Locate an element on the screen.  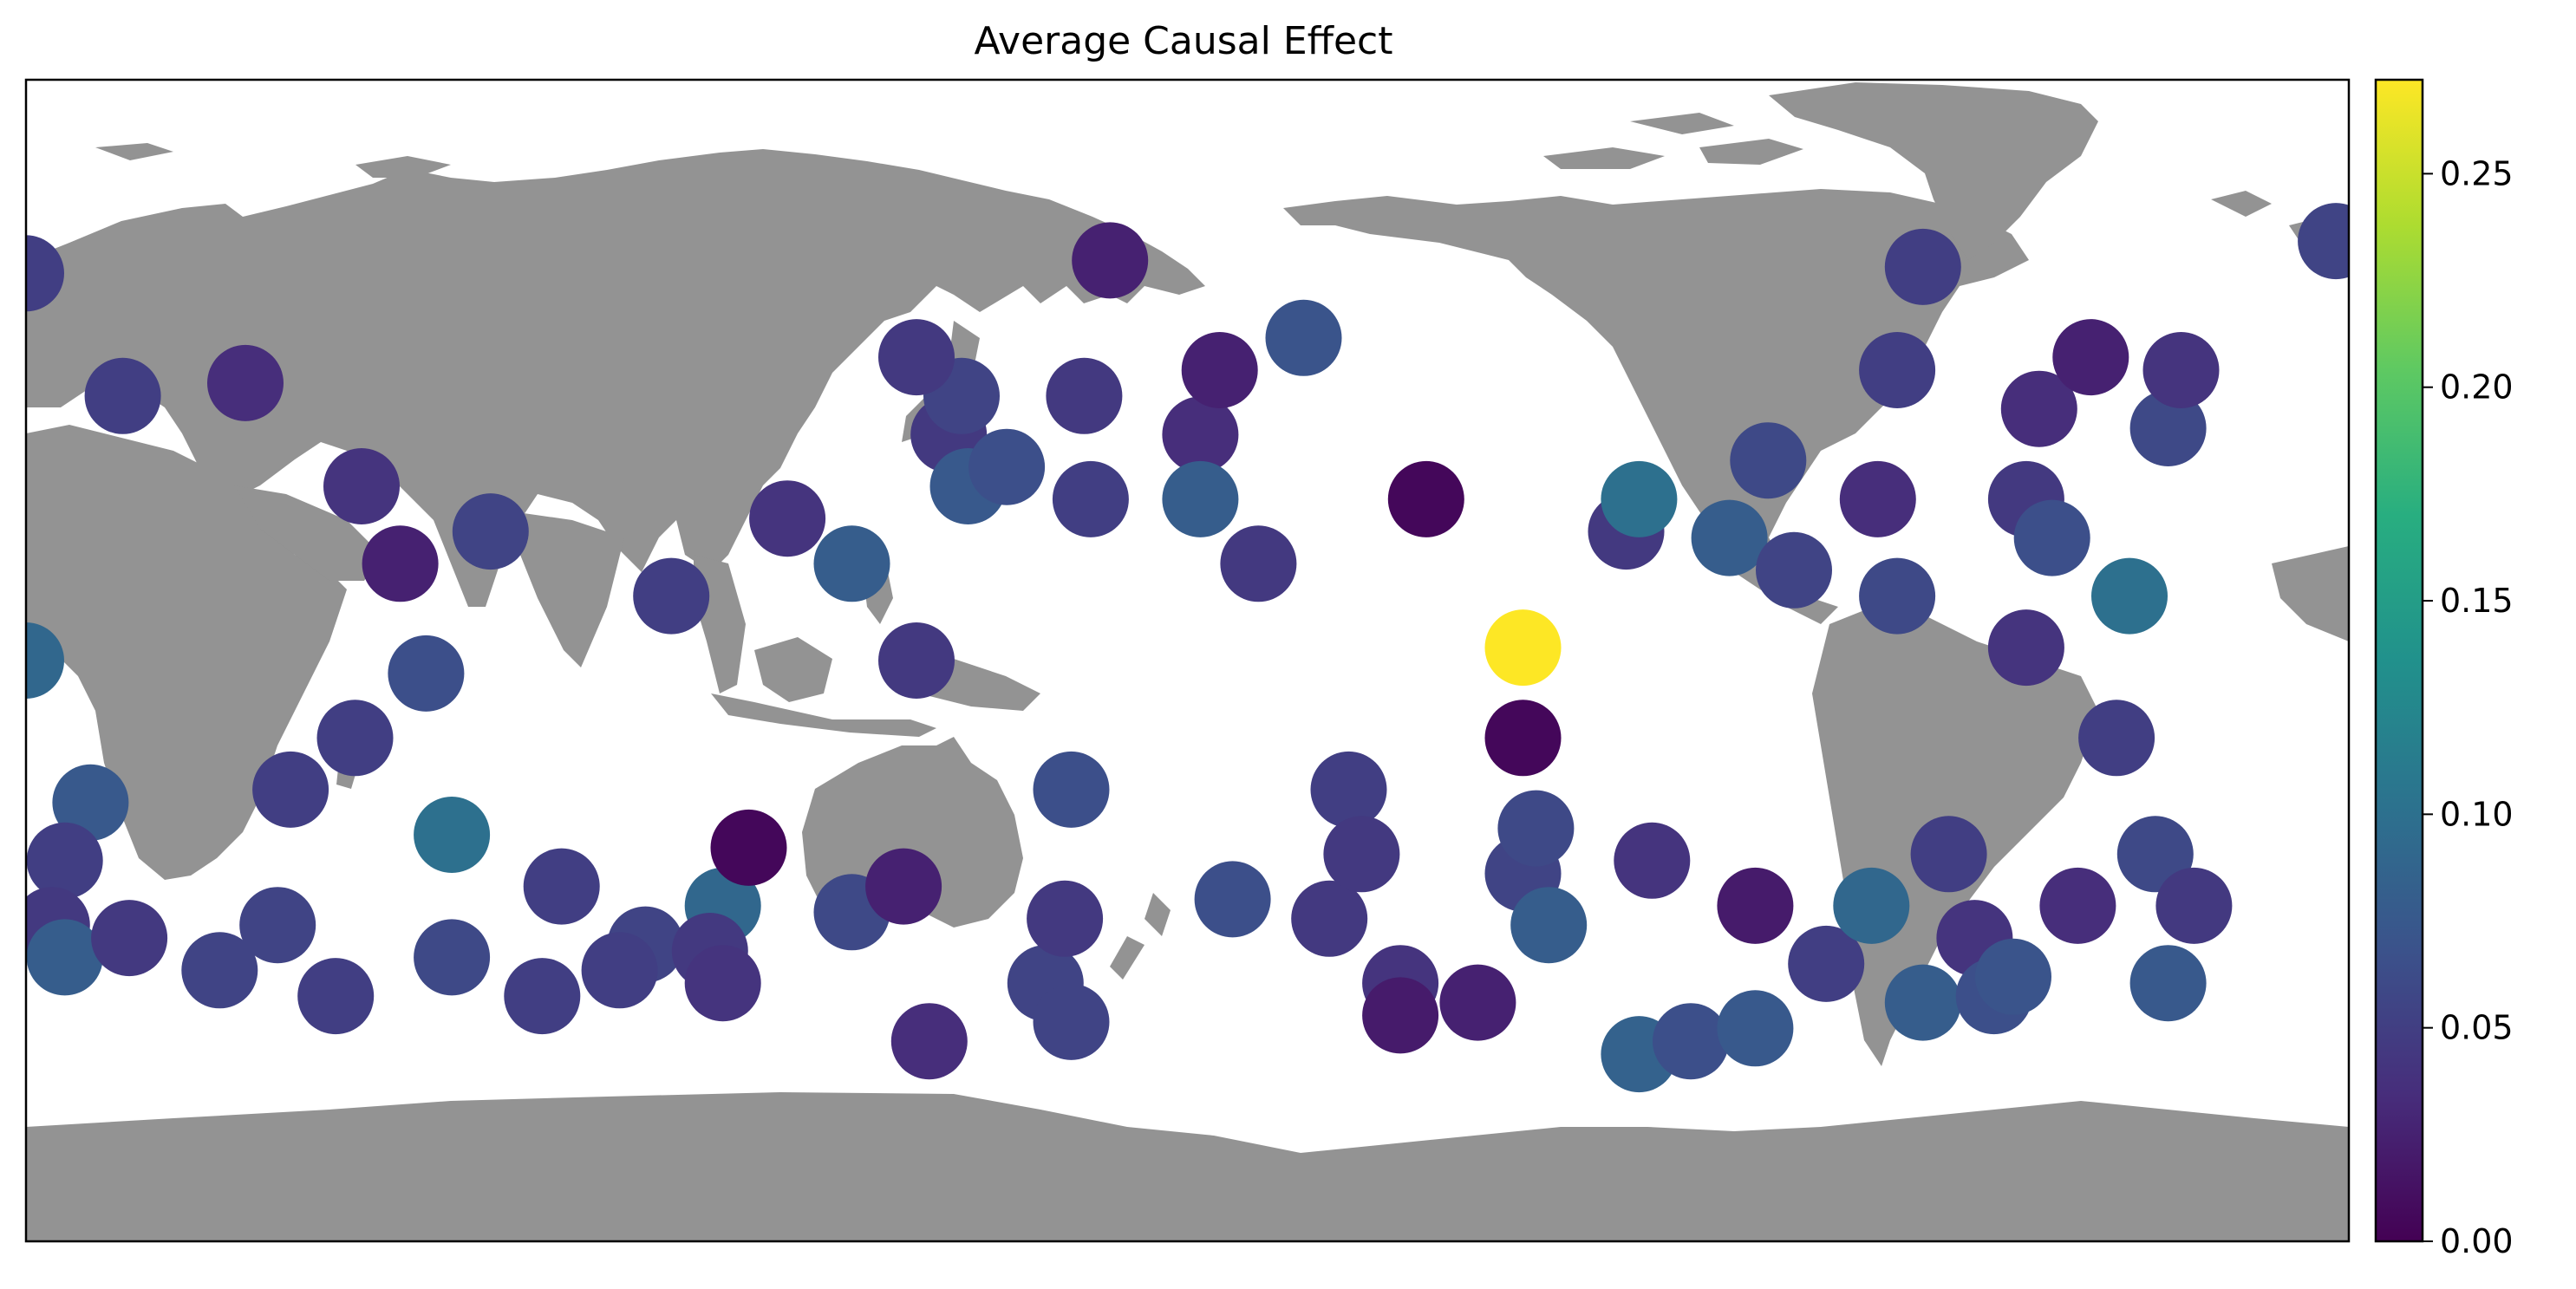
chart-title: Average Causal Effect is located at coordinates (1184, 41).